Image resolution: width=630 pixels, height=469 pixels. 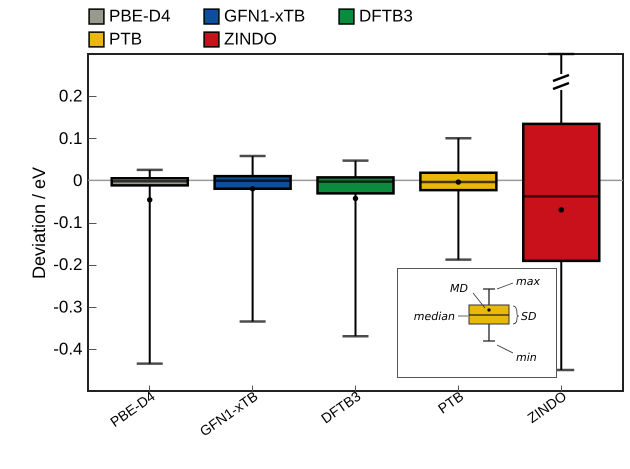 I want to click on x-tick-label: PTB, so click(x=450, y=402).